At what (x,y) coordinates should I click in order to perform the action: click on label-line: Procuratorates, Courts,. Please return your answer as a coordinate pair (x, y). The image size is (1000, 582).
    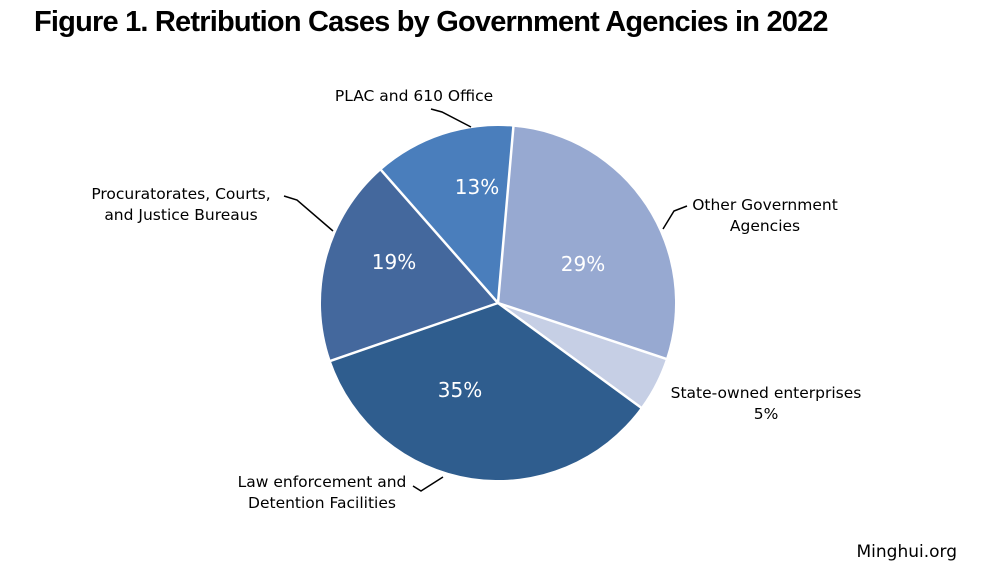
    Looking at the image, I should click on (181, 194).